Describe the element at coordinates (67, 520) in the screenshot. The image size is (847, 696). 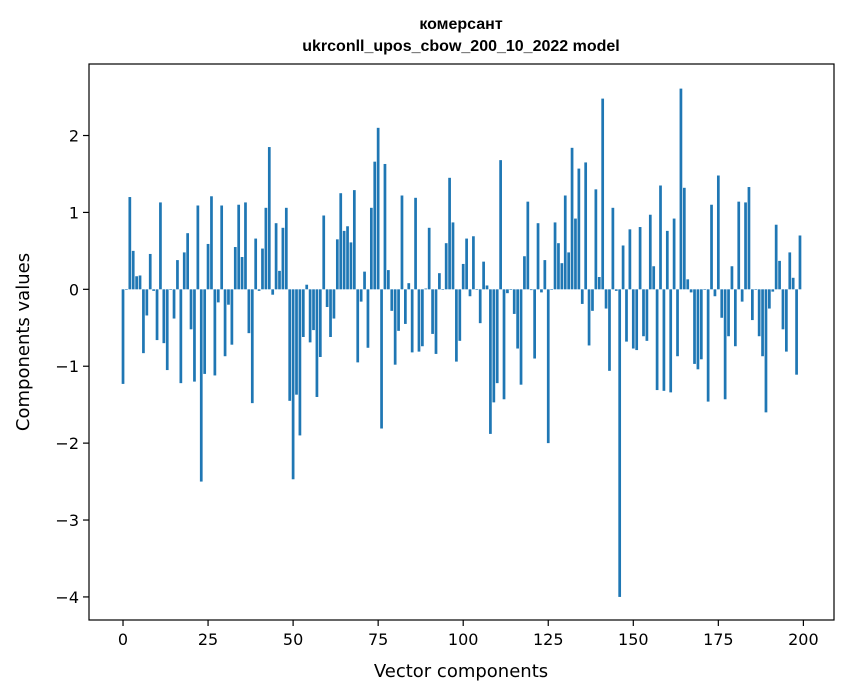
I see `y-tick-label: −3` at that location.